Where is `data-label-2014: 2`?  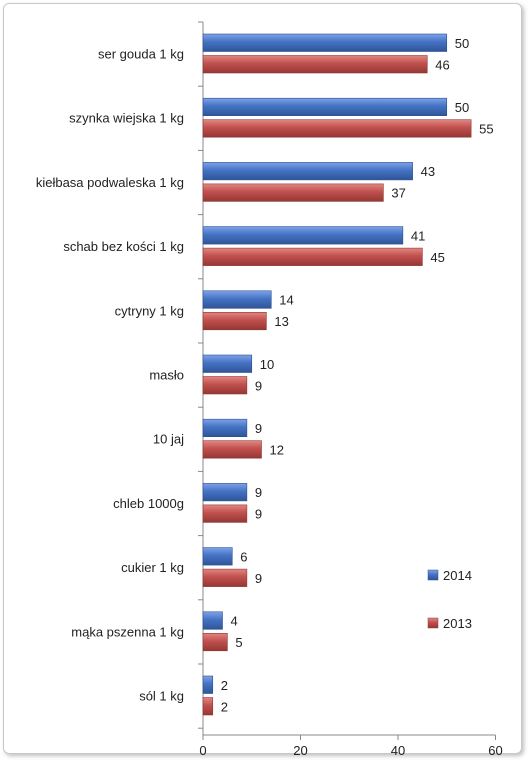 data-label-2014: 2 is located at coordinates (224, 685).